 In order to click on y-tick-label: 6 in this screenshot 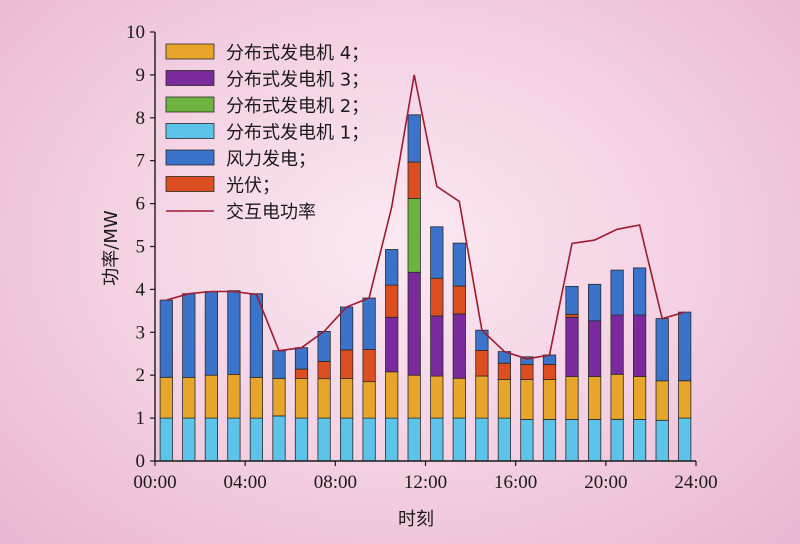, I will do `click(141, 204)`.